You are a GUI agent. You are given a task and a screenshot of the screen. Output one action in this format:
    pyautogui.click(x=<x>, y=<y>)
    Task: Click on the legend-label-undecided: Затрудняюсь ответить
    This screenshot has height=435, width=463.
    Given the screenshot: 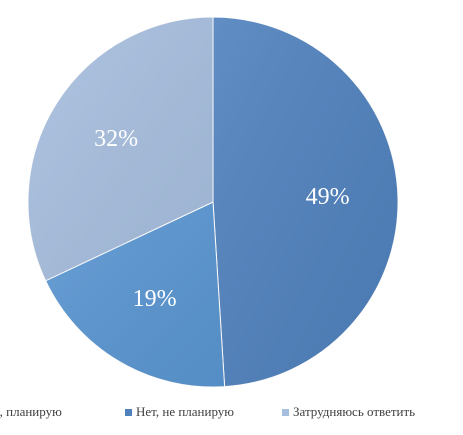 What is the action you would take?
    pyautogui.click(x=354, y=411)
    